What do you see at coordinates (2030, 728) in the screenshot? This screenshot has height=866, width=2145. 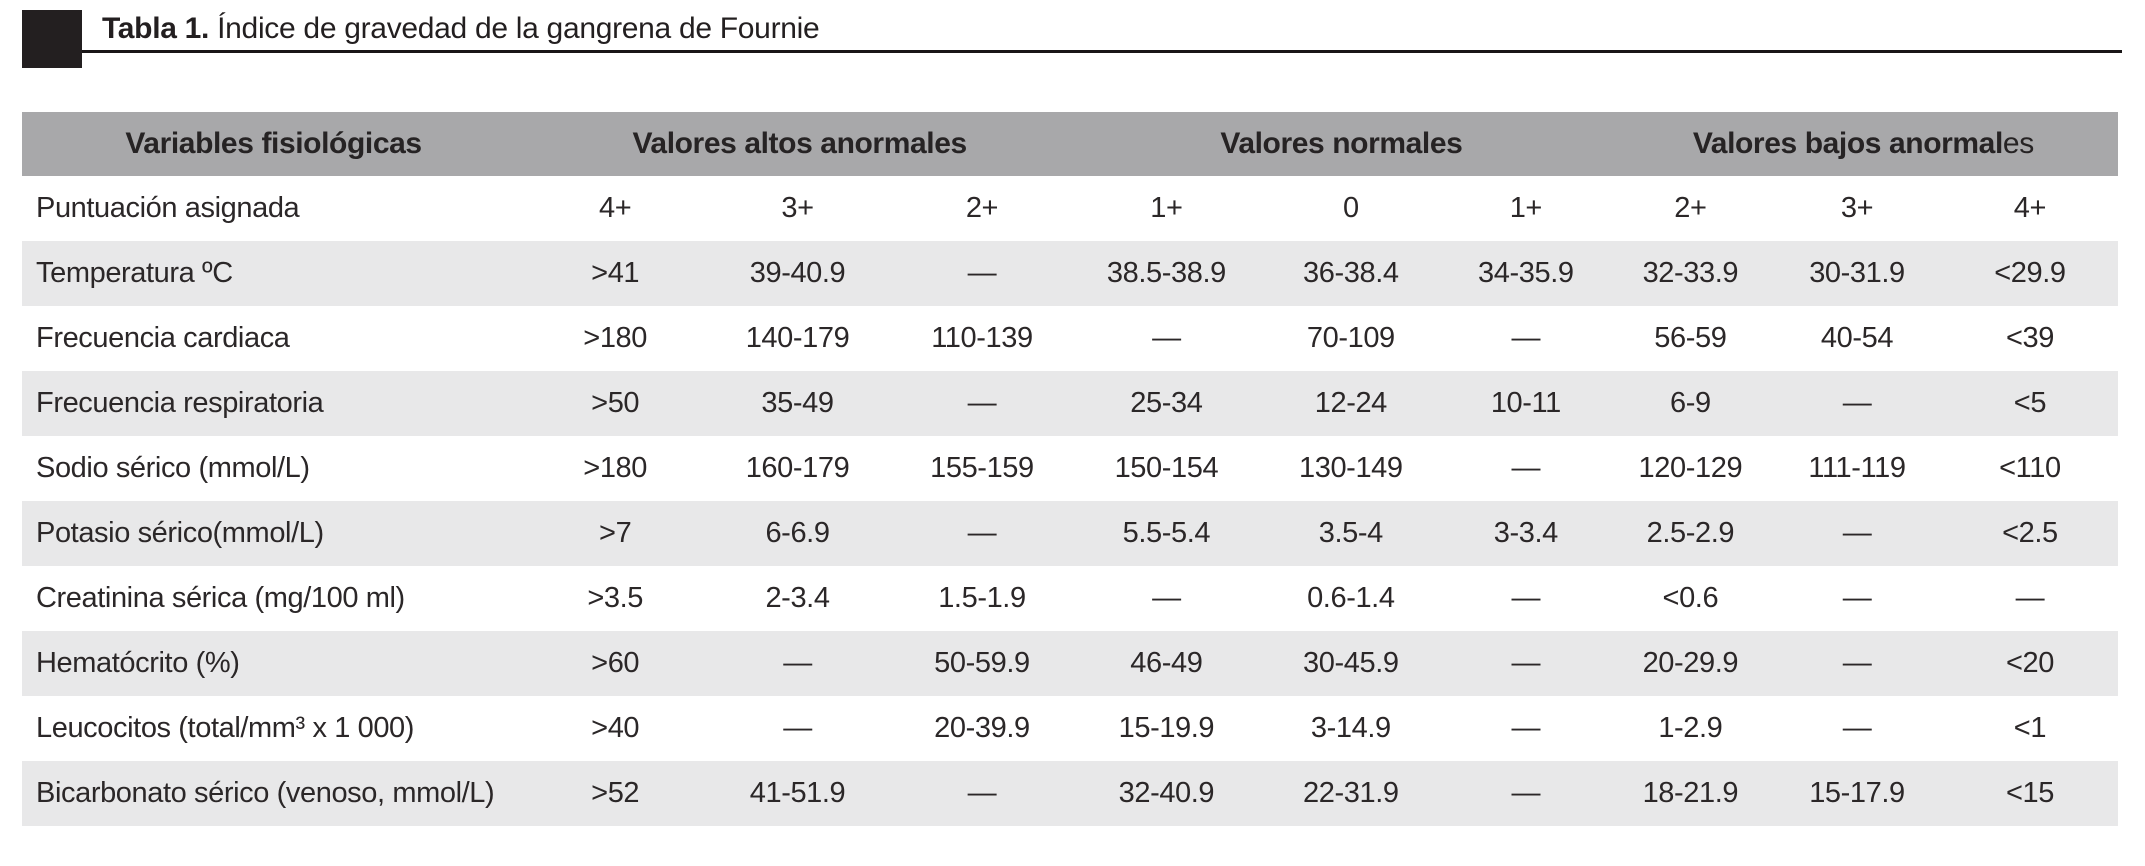 I see `cell-value: <1` at bounding box center [2030, 728].